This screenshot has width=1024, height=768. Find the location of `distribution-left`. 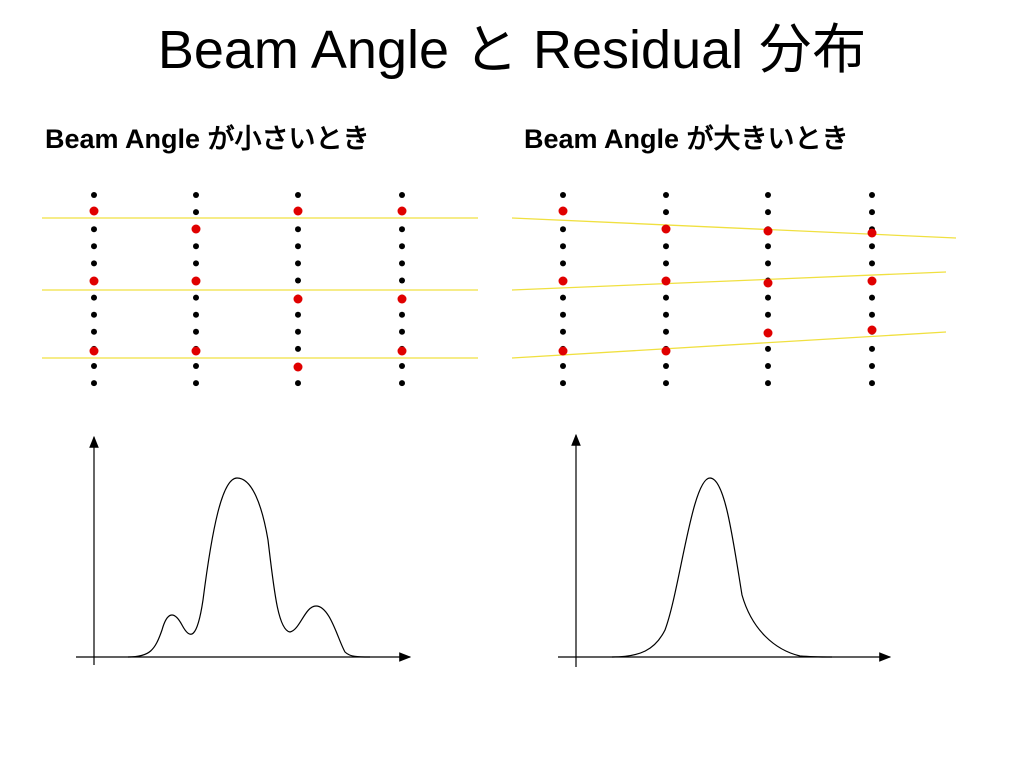

distribution-left is located at coordinates (244, 550).